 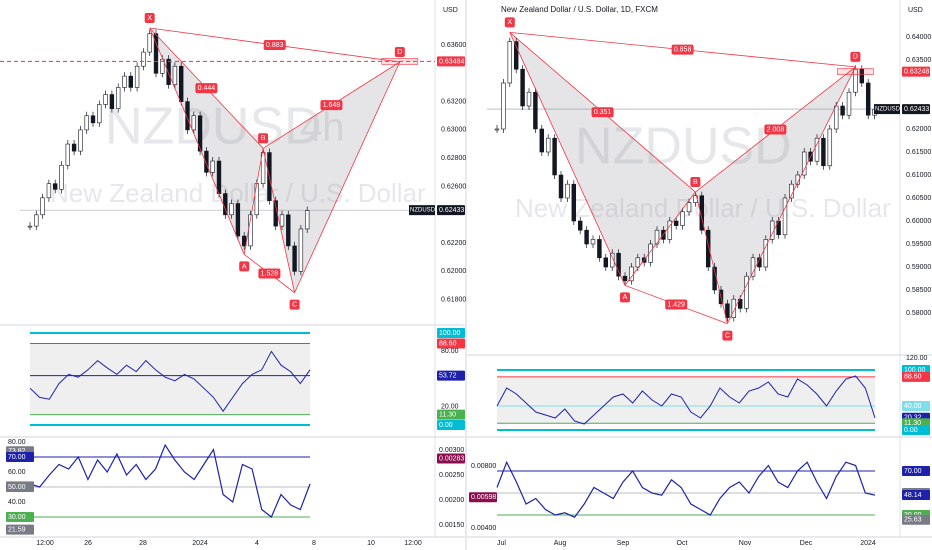 I want to click on osc-tick-label: 60.00, so click(x=17, y=472).